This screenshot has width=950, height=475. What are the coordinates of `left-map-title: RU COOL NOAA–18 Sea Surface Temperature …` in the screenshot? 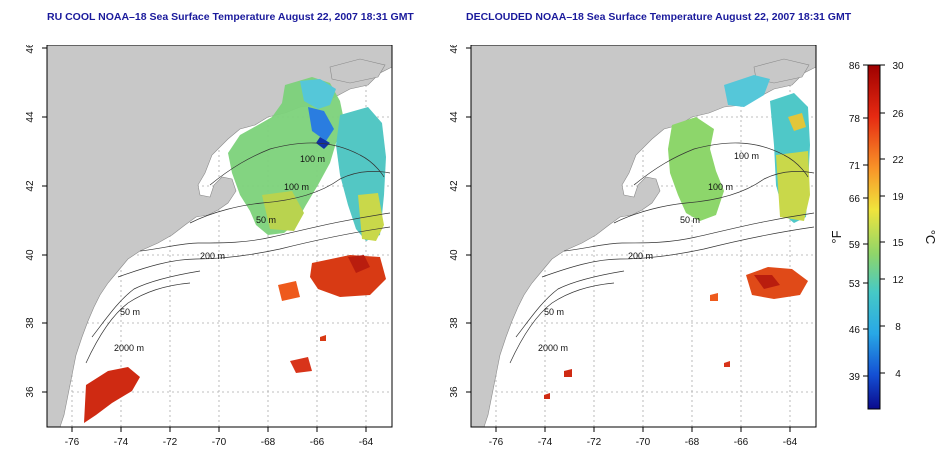 It's located at (230, 17).